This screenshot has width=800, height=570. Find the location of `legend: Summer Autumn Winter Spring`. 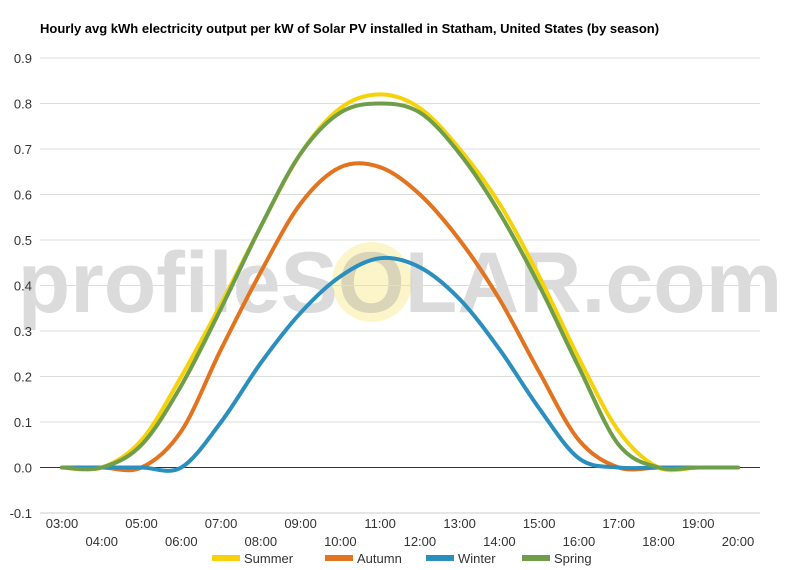

legend: Summer Autumn Winter Spring is located at coordinates (402, 558).